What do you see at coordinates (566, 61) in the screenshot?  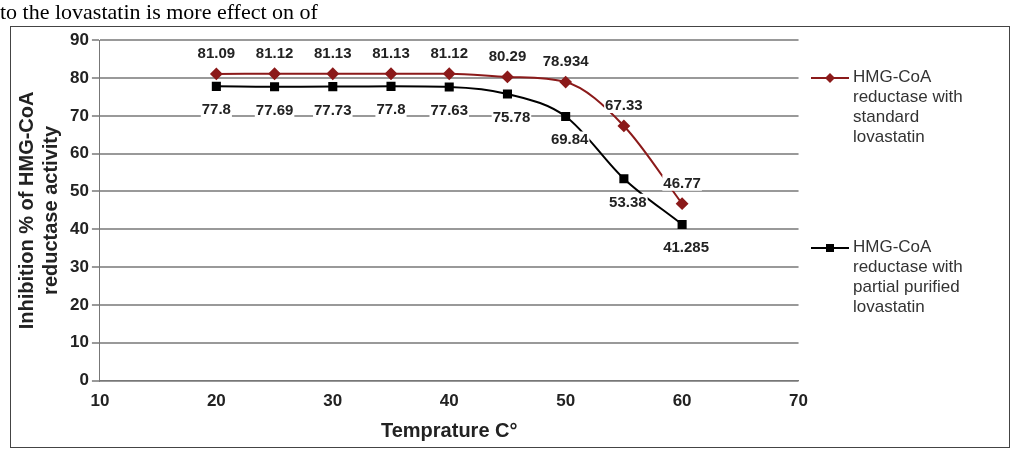 I see `data-label: 78.934` at bounding box center [566, 61].